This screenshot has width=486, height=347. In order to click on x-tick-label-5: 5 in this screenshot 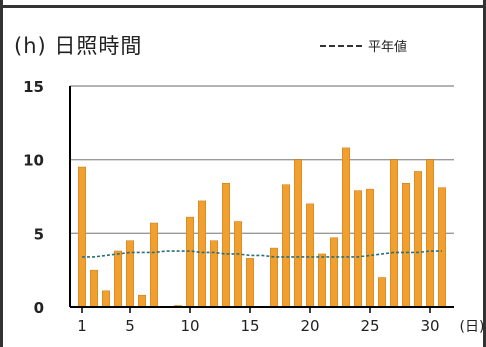, I will do `click(130, 326)`.